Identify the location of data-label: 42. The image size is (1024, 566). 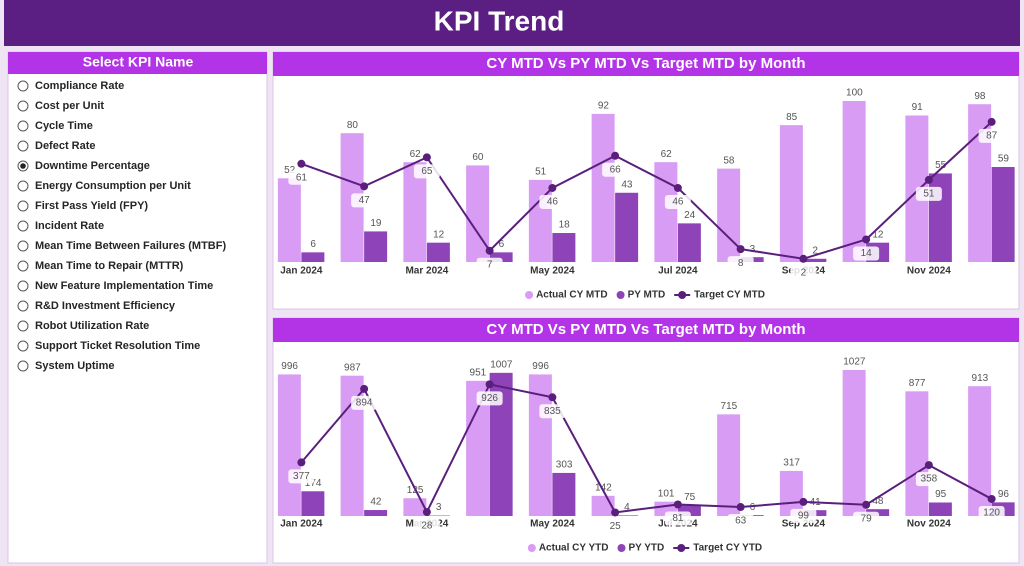
(376, 502).